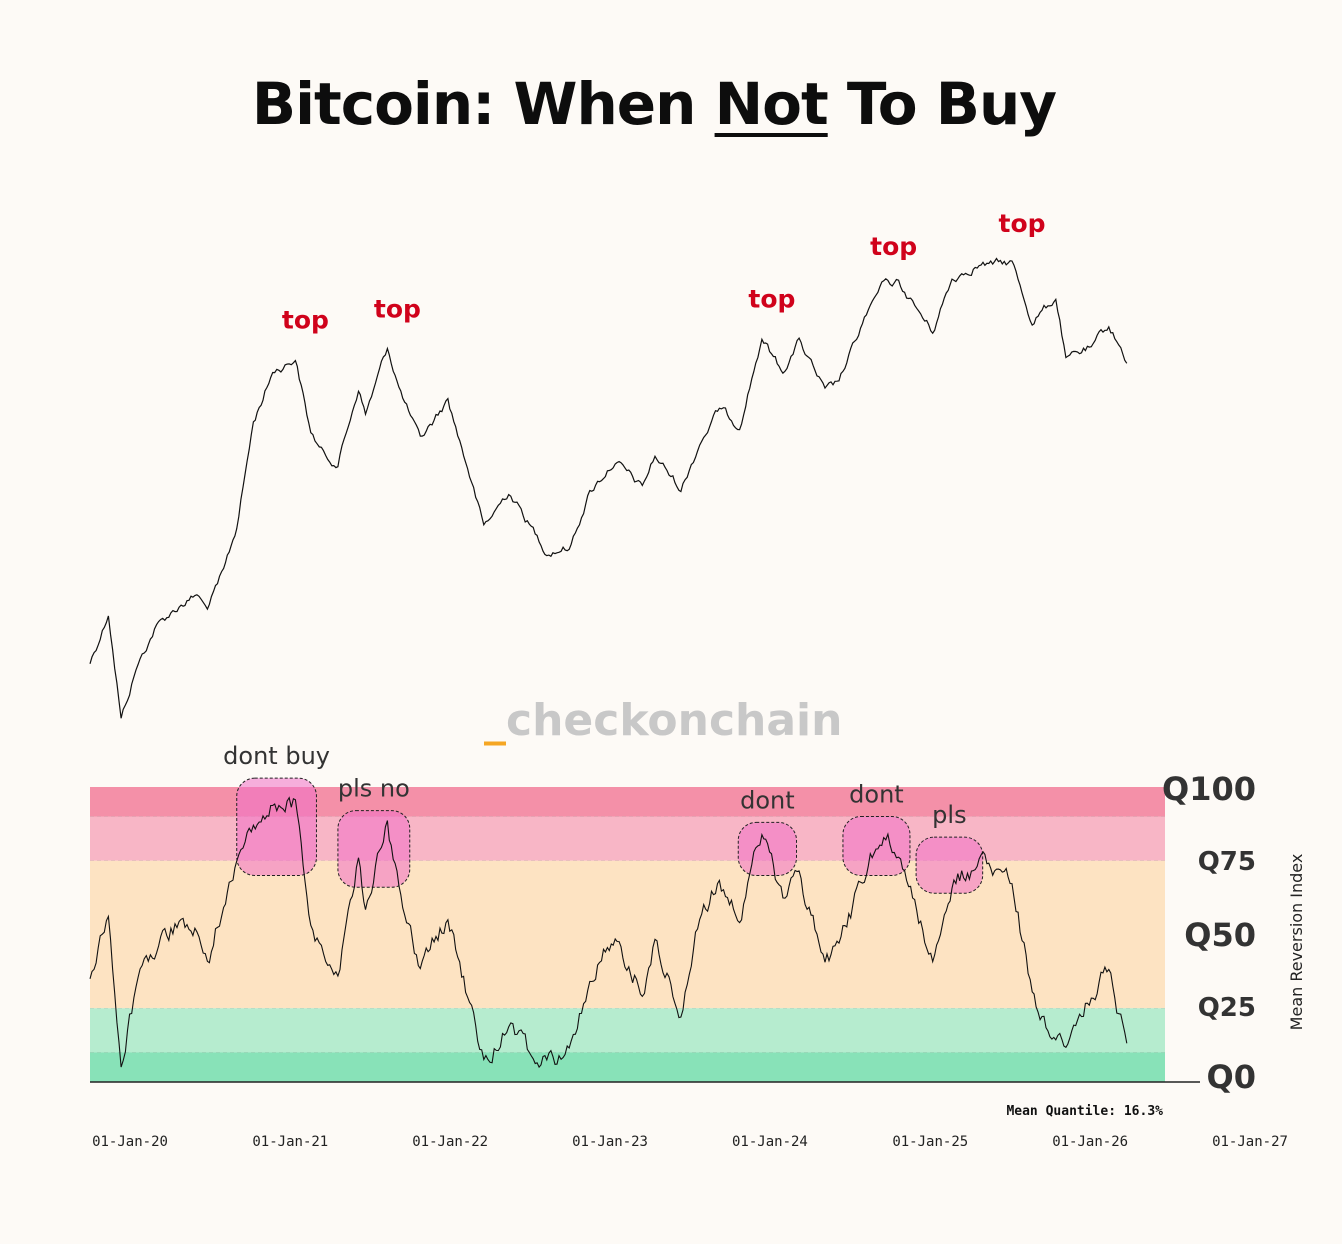 Image resolution: width=1342 pixels, height=1244 pixels. What do you see at coordinates (1209, 789) in the screenshot?
I see `quantile-label: Q100` at bounding box center [1209, 789].